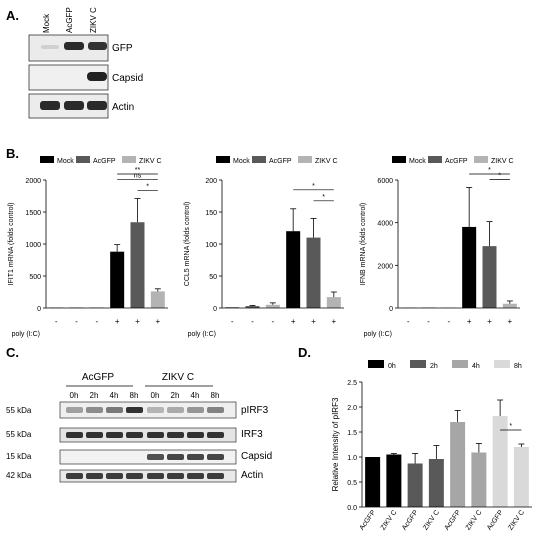  Describe the element at coordinates (19, 410) in the screenshot. I see `kda-label-pirf3: 55 kDa` at that location.